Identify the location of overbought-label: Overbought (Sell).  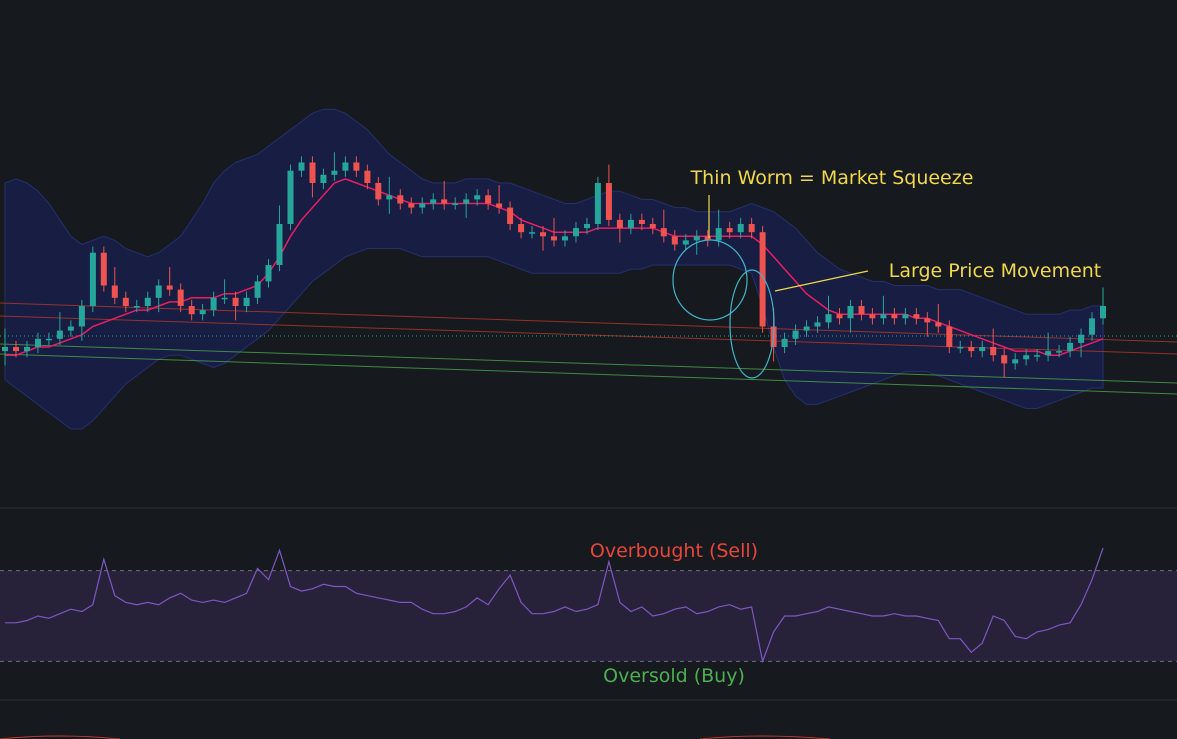
(674, 551).